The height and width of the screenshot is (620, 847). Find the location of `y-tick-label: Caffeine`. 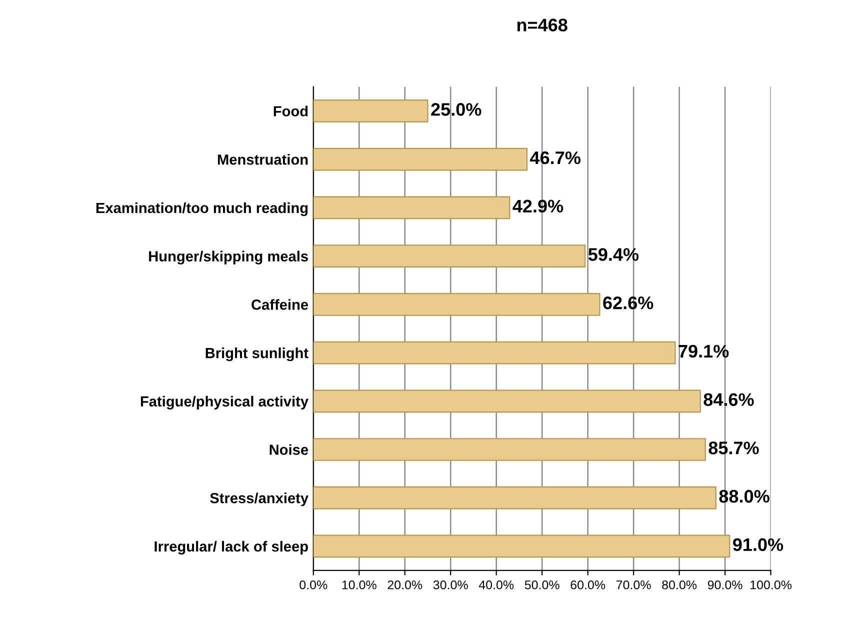

y-tick-label: Caffeine is located at coordinates (280, 304).